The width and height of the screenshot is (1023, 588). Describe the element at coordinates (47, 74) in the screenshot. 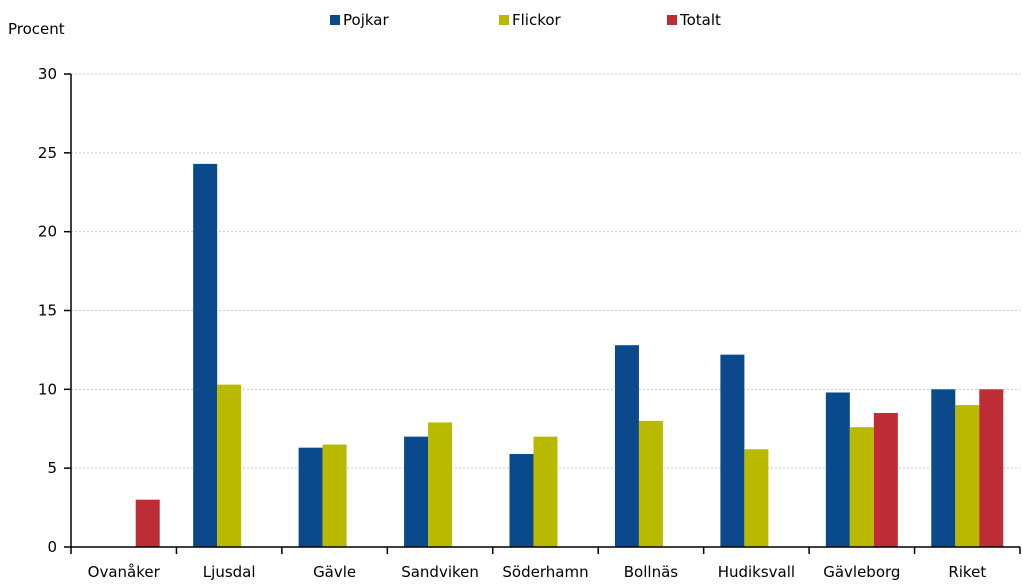

I see `y-tick-label: 30` at that location.